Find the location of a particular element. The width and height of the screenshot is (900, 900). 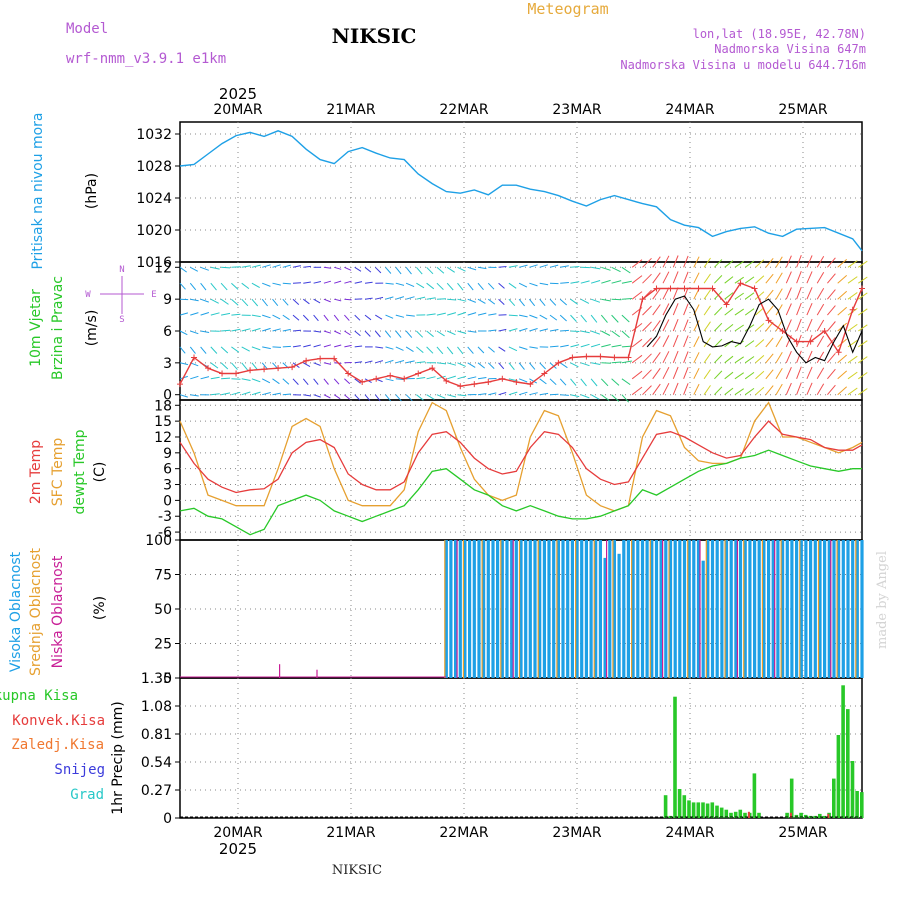

y-tick-label: 1020 is located at coordinates (154, 231).